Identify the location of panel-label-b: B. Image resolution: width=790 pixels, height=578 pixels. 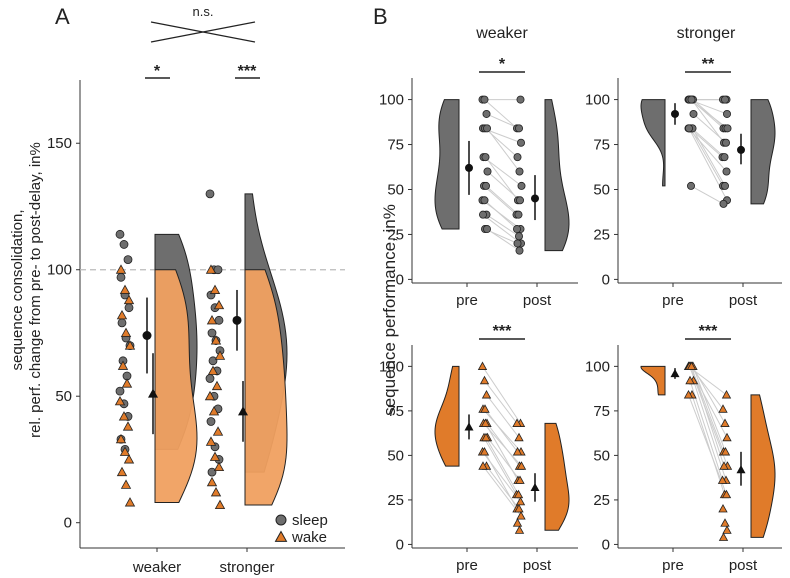
(380, 16).